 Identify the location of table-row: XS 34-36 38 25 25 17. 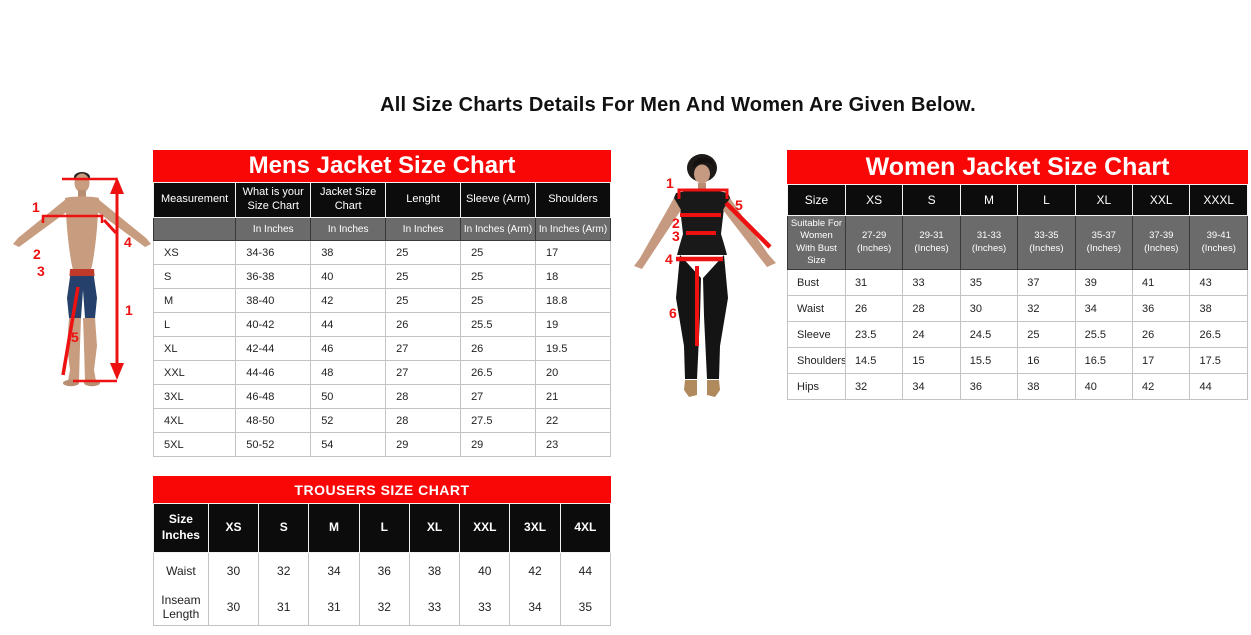
(381, 252).